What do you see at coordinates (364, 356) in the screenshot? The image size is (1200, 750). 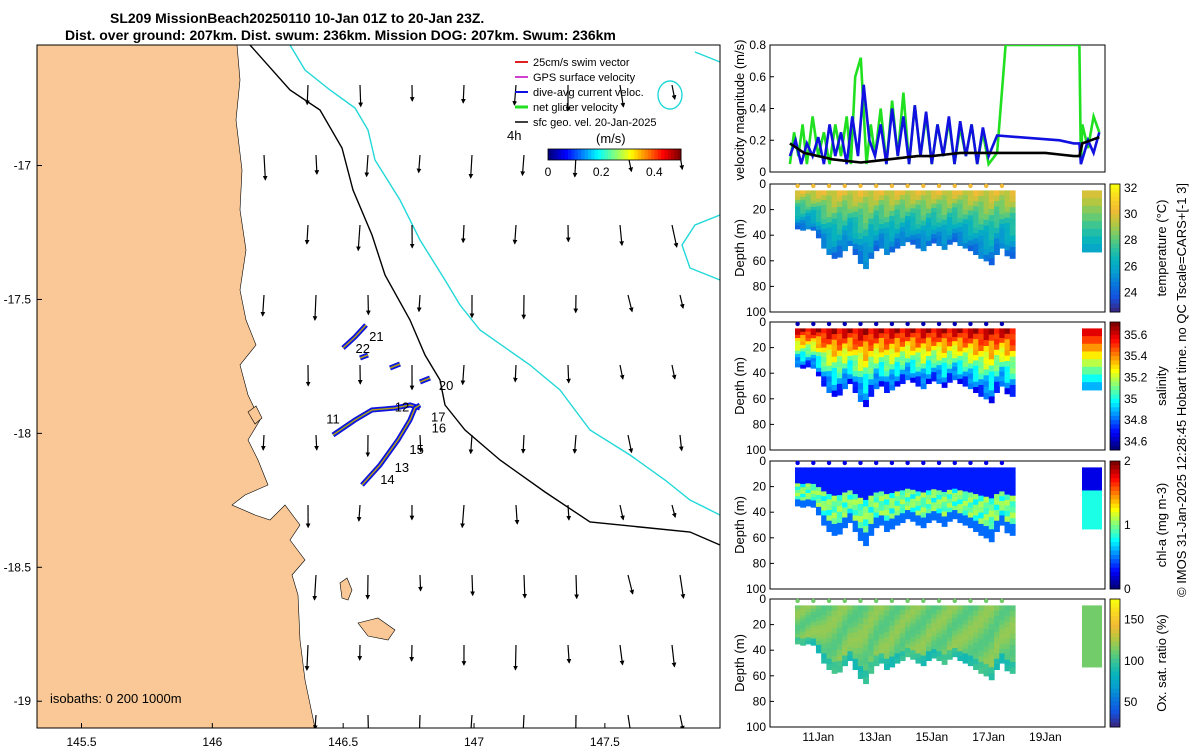 I see `swim-track` at bounding box center [364, 356].